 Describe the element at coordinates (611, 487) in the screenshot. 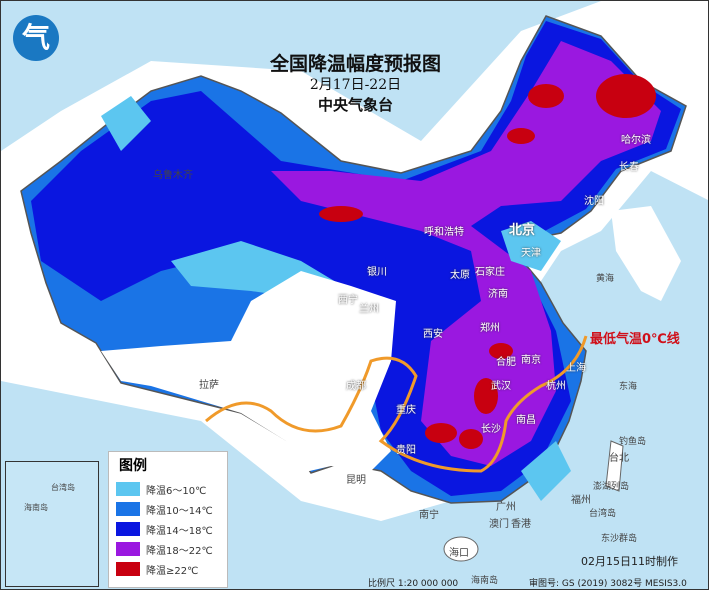

I see `sea-label: 澎湖列岛` at that location.